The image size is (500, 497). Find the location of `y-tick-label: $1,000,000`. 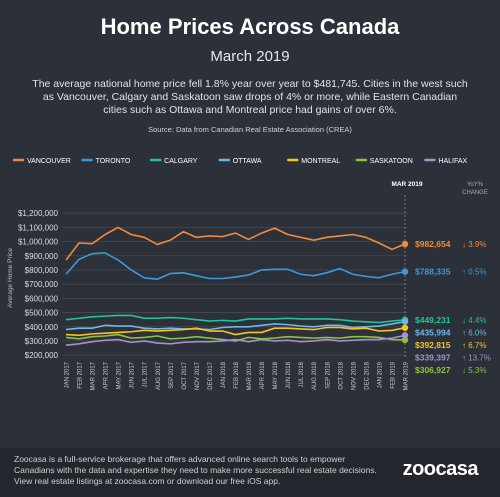

y-tick-label: $1,000,000 is located at coordinates (38, 242).